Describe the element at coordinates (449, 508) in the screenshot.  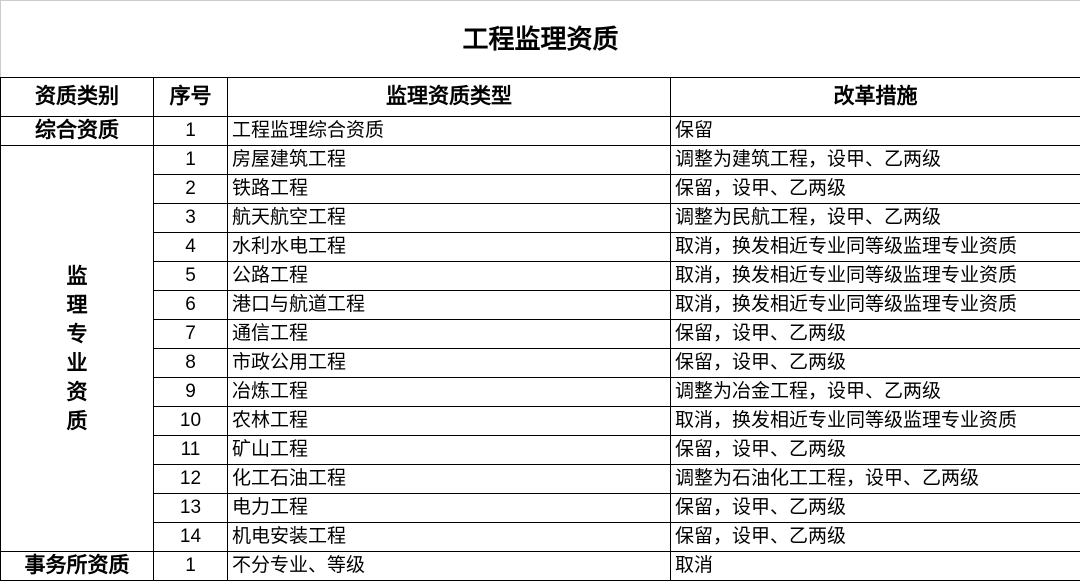
I see `row-type: 电力工程` at that location.